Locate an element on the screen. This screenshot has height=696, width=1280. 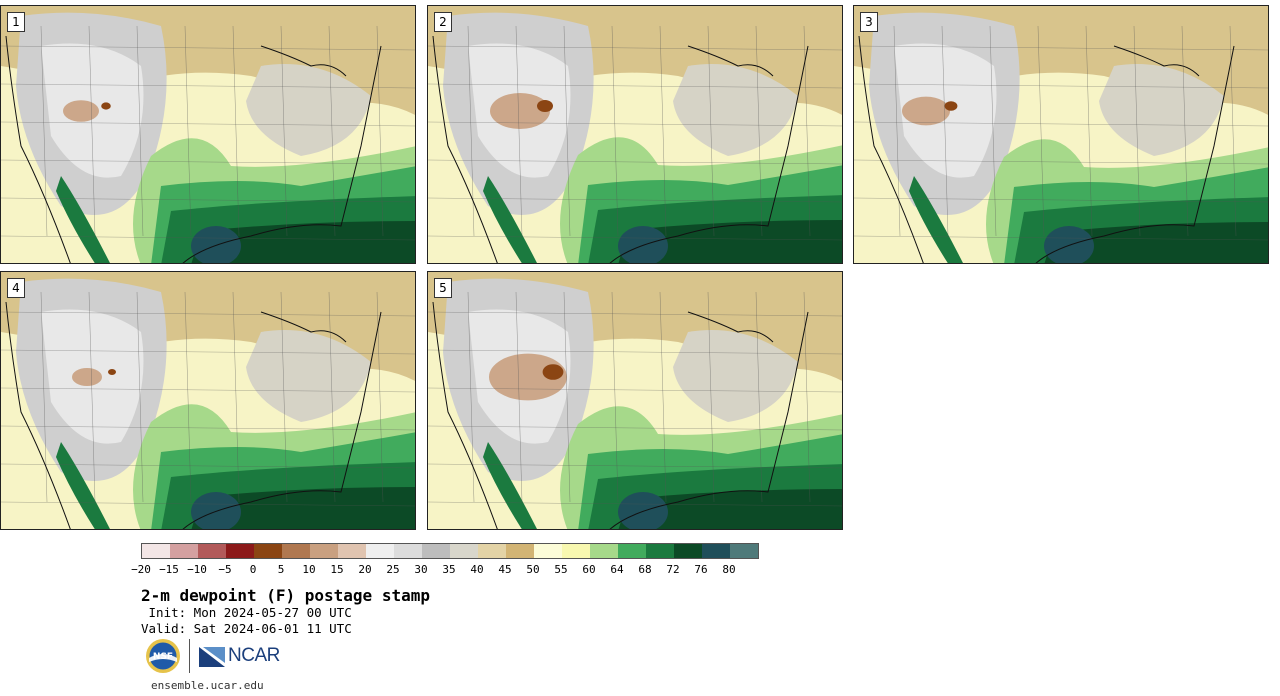
panel-number: 2 is located at coordinates (443, 22).